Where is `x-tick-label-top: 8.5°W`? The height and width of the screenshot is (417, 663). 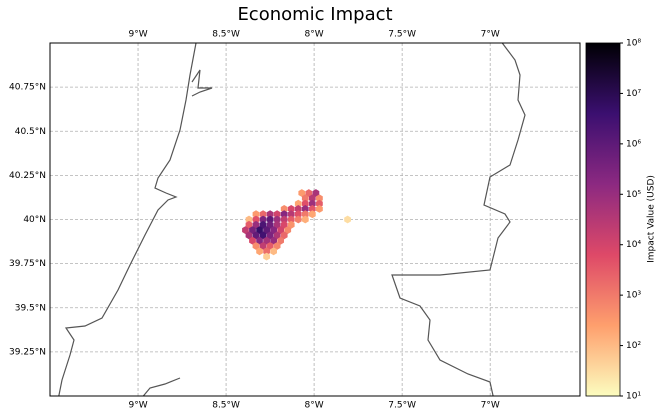 x-tick-label-top: 8.5°W is located at coordinates (226, 35).